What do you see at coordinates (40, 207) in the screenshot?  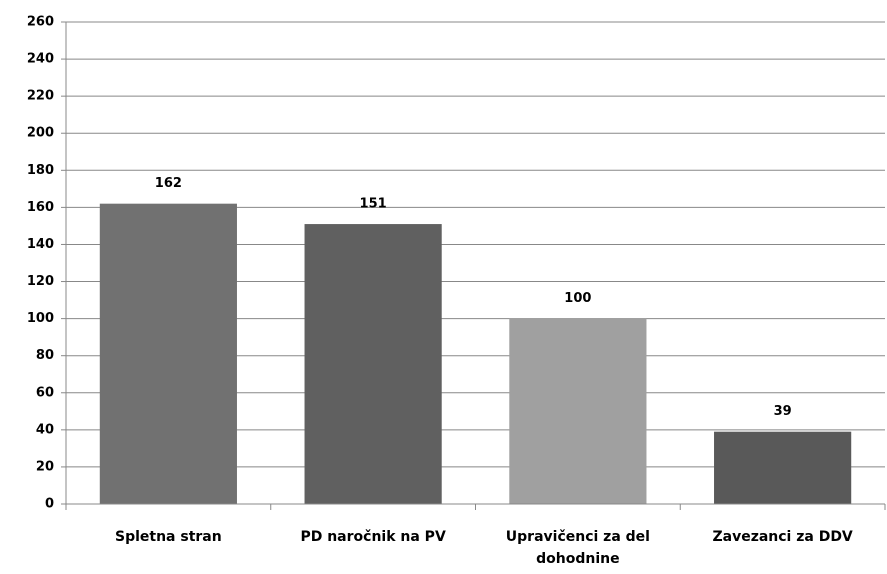 I see `y-tick-label: 160` at bounding box center [40, 207].